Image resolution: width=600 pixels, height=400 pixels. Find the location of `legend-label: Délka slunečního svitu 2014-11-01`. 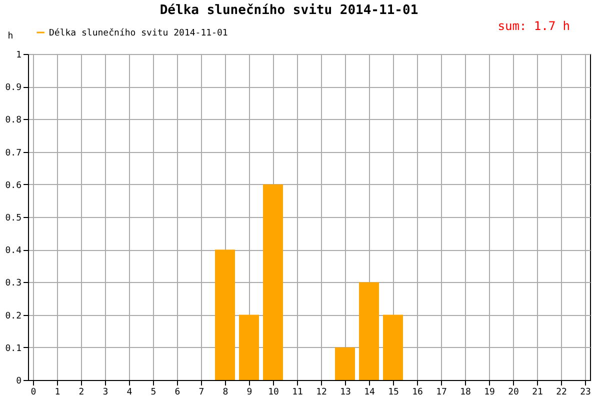

legend-label: Délka slunečního svitu 2014-11-01 is located at coordinates (138, 33).